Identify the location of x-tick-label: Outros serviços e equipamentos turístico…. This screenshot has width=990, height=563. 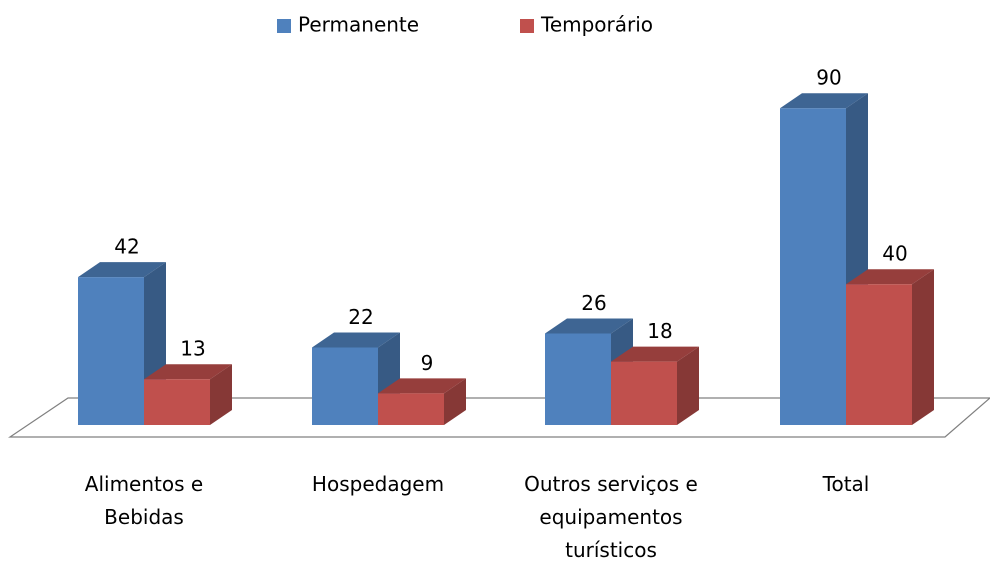
(611, 517).